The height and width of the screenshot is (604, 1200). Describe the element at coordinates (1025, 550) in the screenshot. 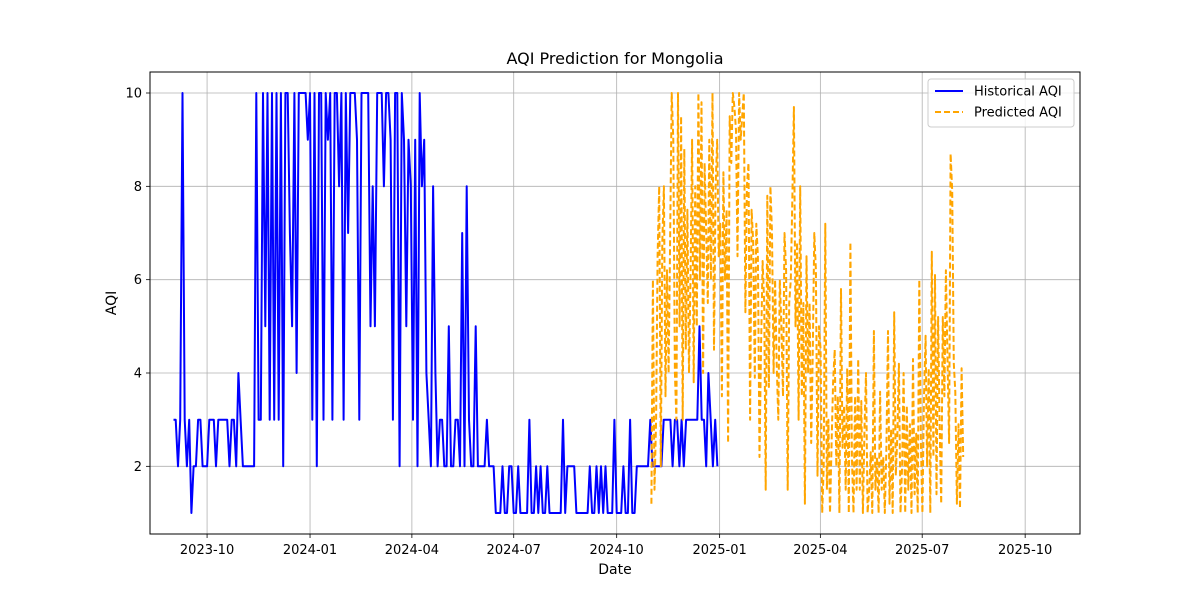

I see `x-tick-label: 2025-10` at that location.